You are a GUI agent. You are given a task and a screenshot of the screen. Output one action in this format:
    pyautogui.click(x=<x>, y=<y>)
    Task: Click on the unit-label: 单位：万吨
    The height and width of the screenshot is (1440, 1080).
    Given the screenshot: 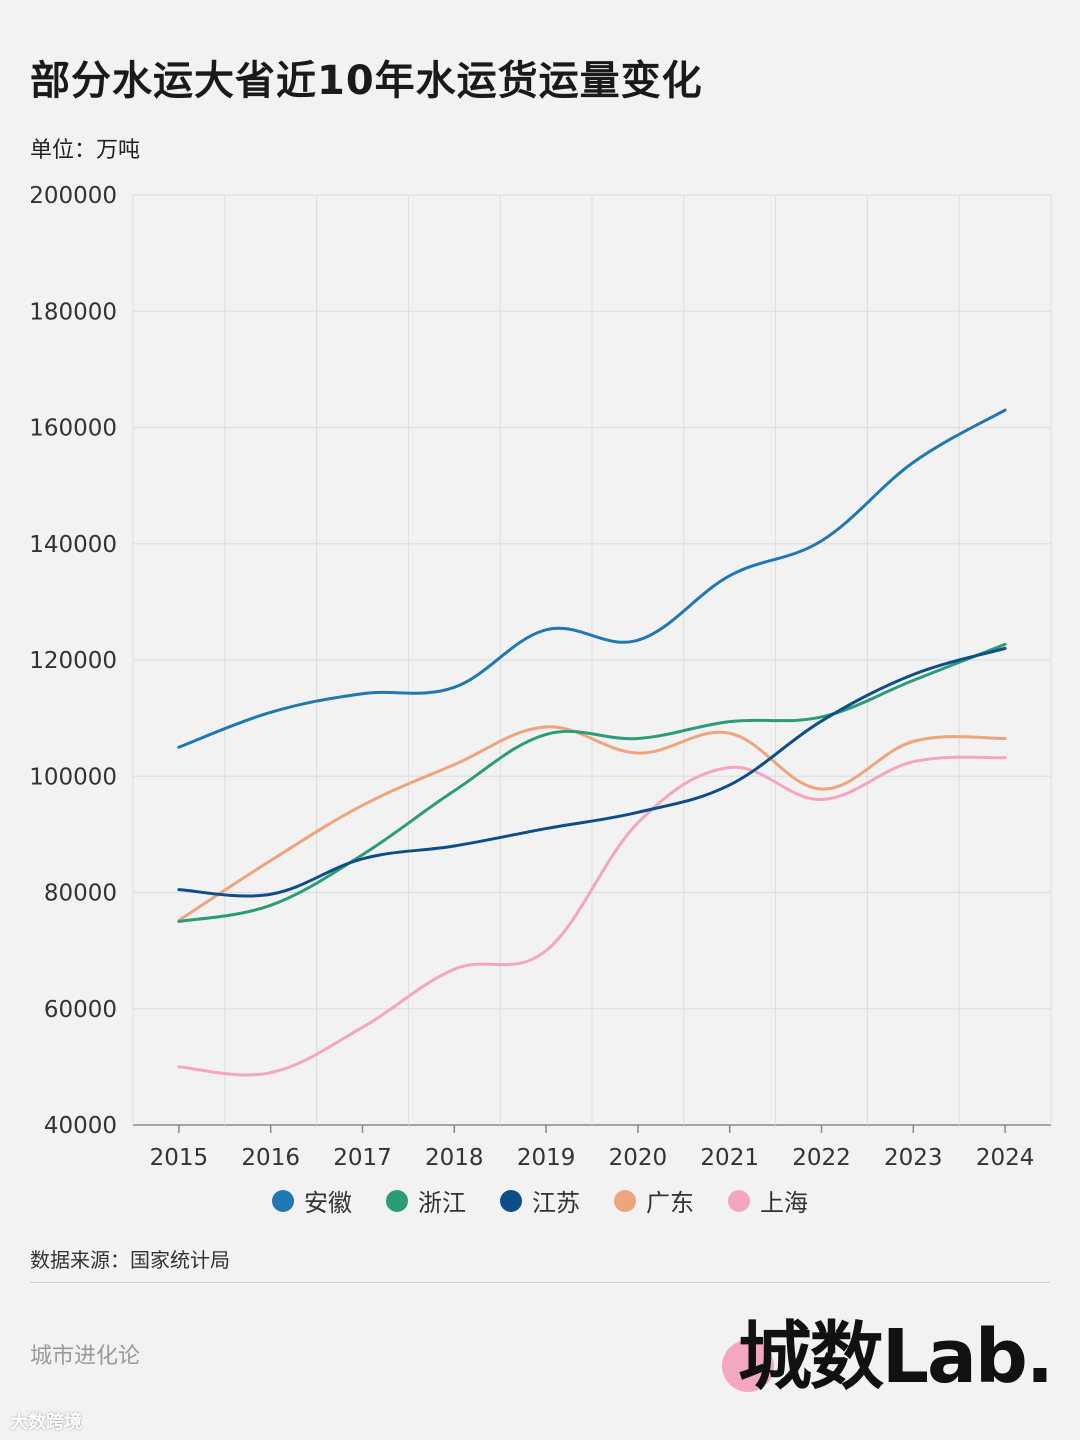 What is the action you would take?
    pyautogui.click(x=85, y=150)
    